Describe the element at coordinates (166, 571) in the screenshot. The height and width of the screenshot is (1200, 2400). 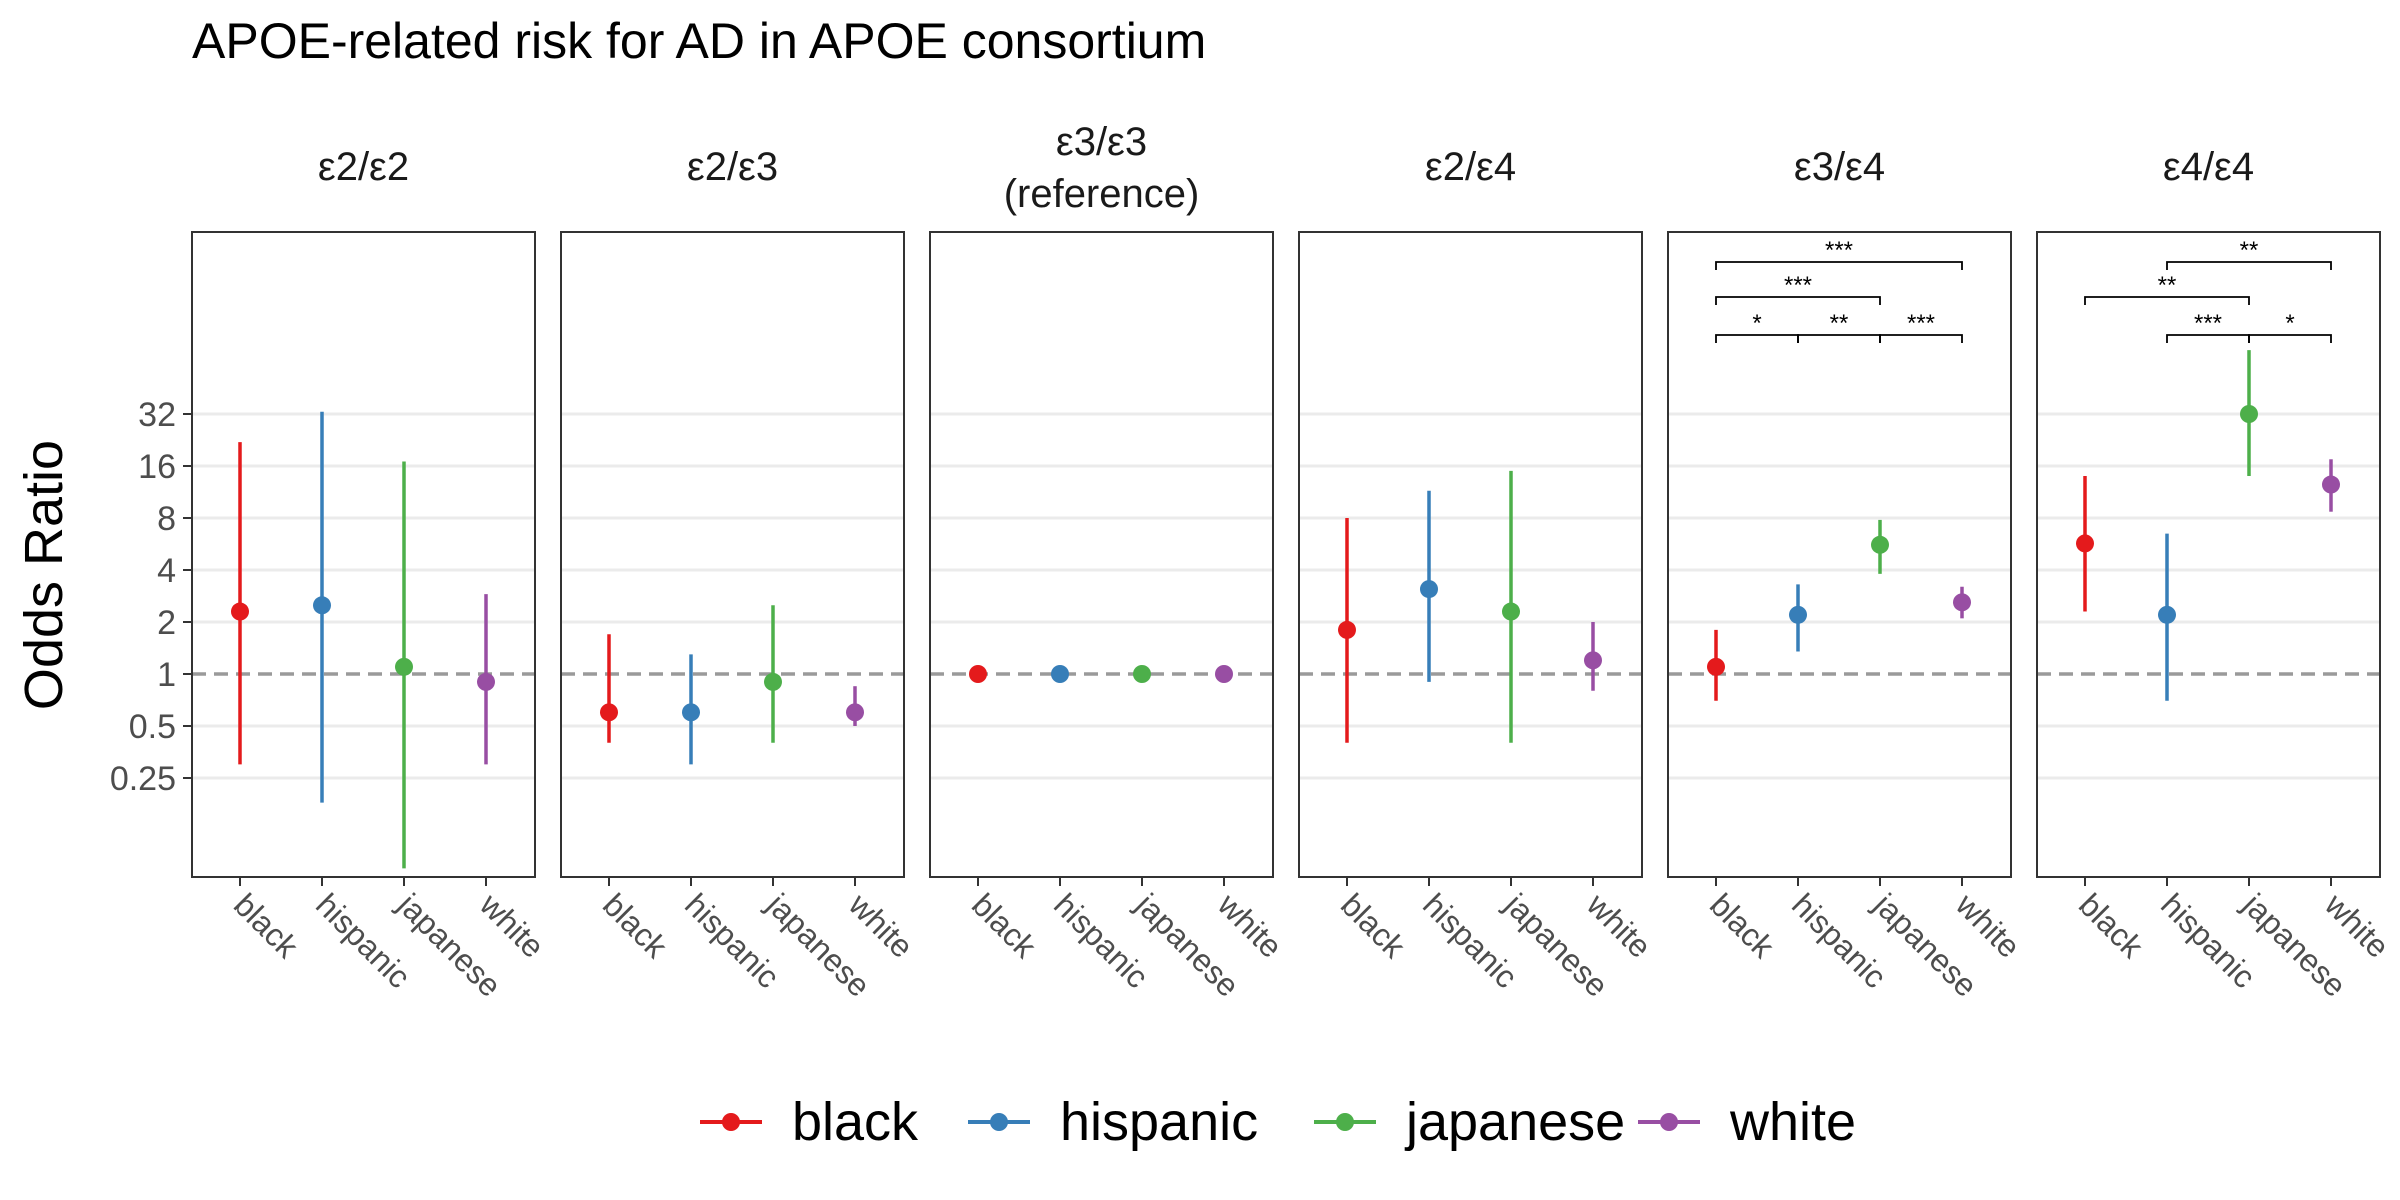
I see `y-tick-label: 4` at that location.